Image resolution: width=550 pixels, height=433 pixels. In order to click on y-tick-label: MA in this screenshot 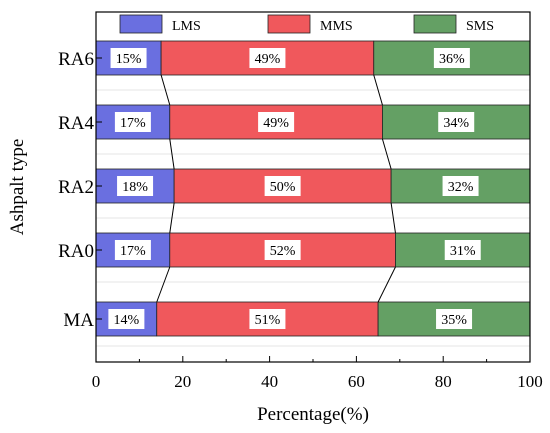, I will do `click(78, 320)`.